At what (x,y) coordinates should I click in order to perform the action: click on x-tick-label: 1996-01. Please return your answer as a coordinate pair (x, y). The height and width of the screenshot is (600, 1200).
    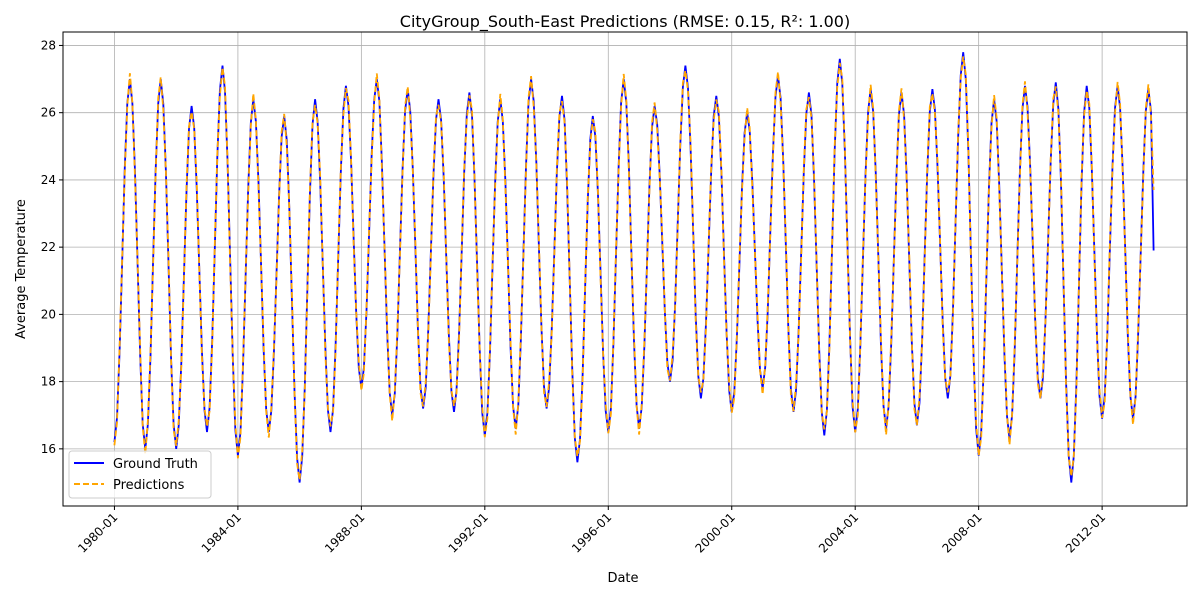
    Looking at the image, I should click on (591, 532).